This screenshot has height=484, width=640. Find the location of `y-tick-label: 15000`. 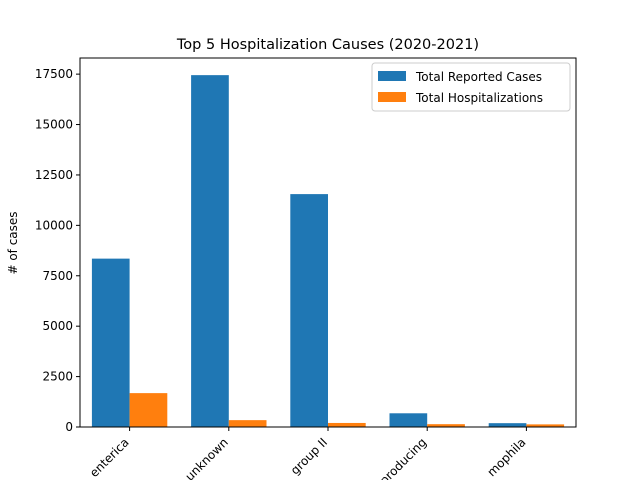

y-tick-label: 15000 is located at coordinates (54, 125).